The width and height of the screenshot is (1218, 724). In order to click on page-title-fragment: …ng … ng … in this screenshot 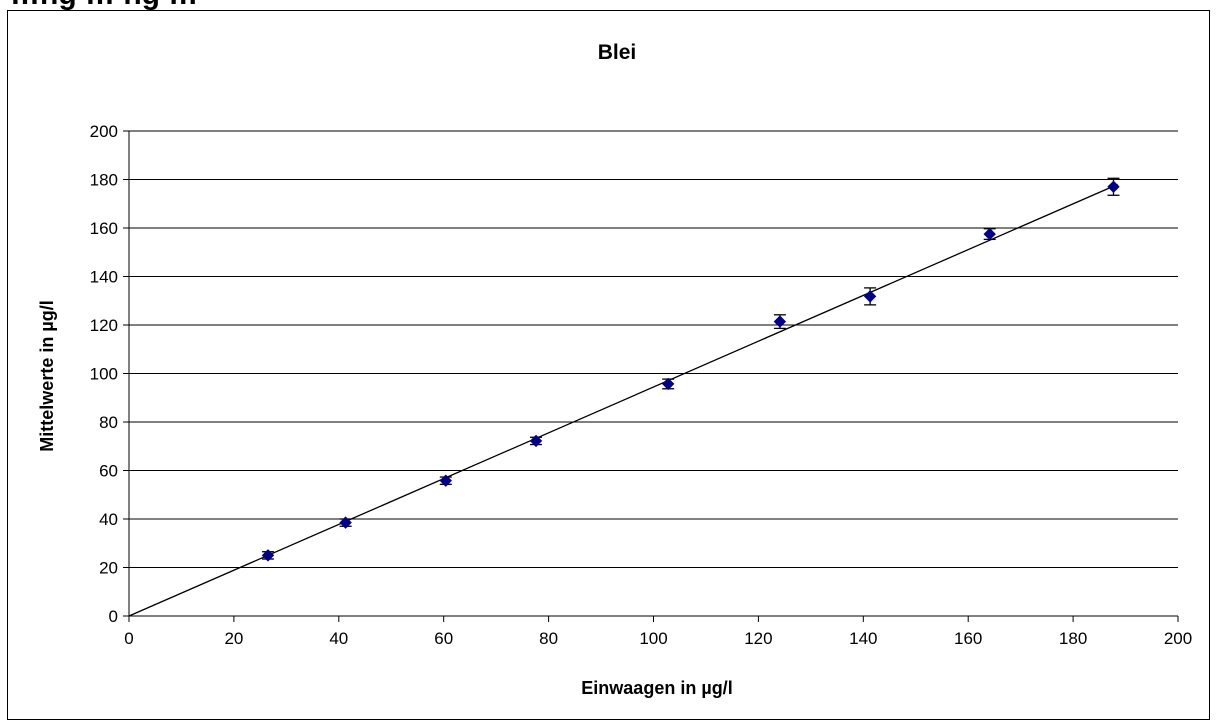, I will do `click(104, 6)`.